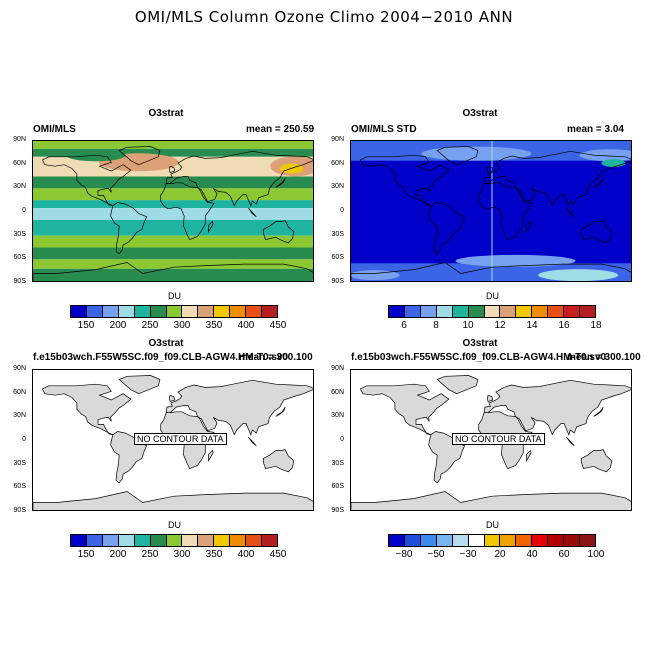  I want to click on latitude-tick-label: 90S, so click(19, 281).